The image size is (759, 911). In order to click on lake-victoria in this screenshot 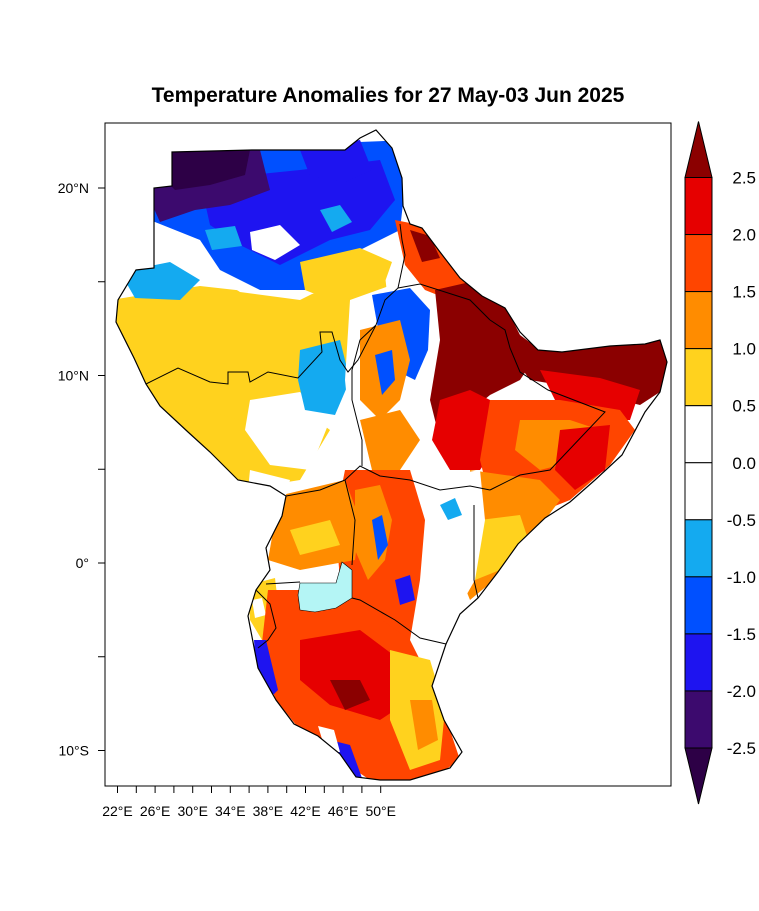, I will do `click(325, 587)`.